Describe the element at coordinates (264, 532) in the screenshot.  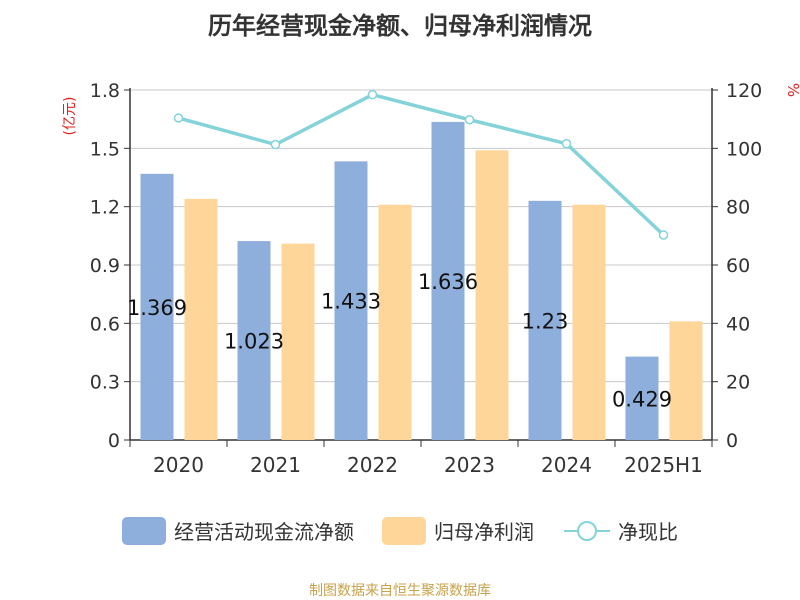
I see `legend-label-cashflow: 经营活动现金流净额` at that location.